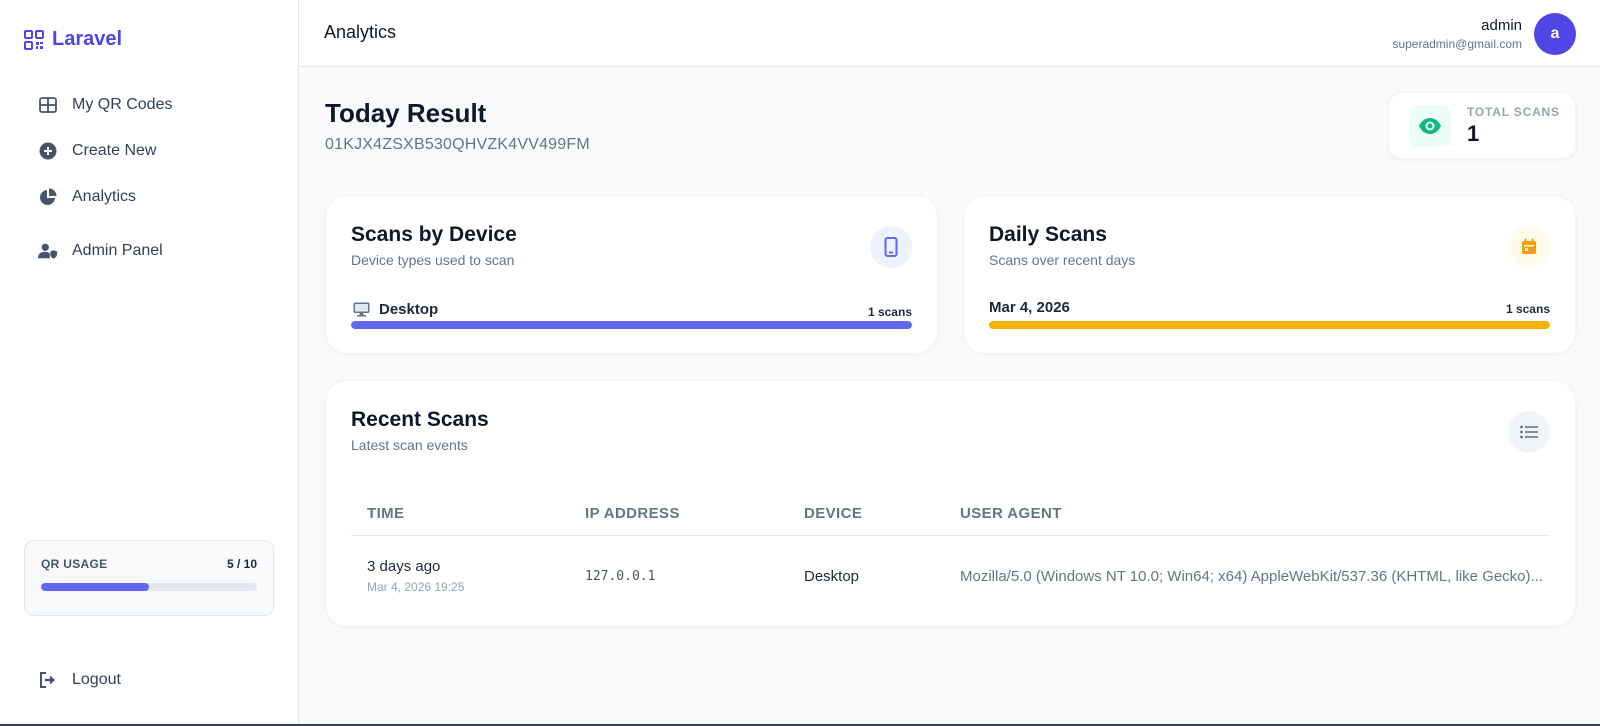  What do you see at coordinates (1529, 432) in the screenshot?
I see `list-icon` at bounding box center [1529, 432].